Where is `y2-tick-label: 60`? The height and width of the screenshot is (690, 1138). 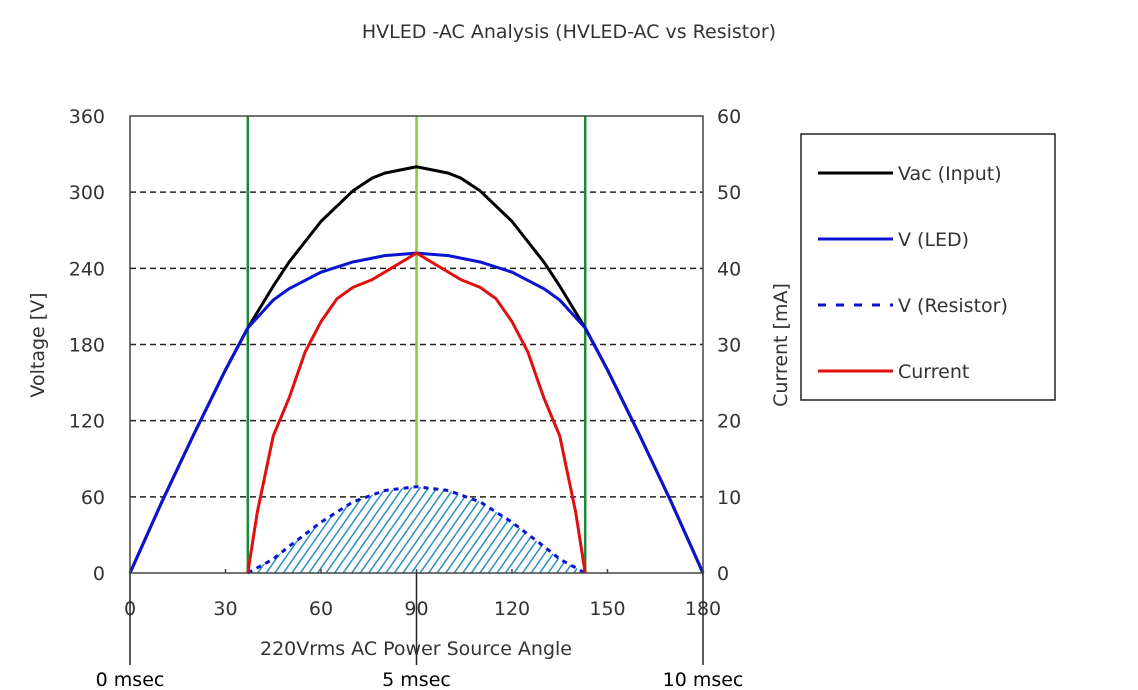
y2-tick-label: 60 is located at coordinates (729, 117).